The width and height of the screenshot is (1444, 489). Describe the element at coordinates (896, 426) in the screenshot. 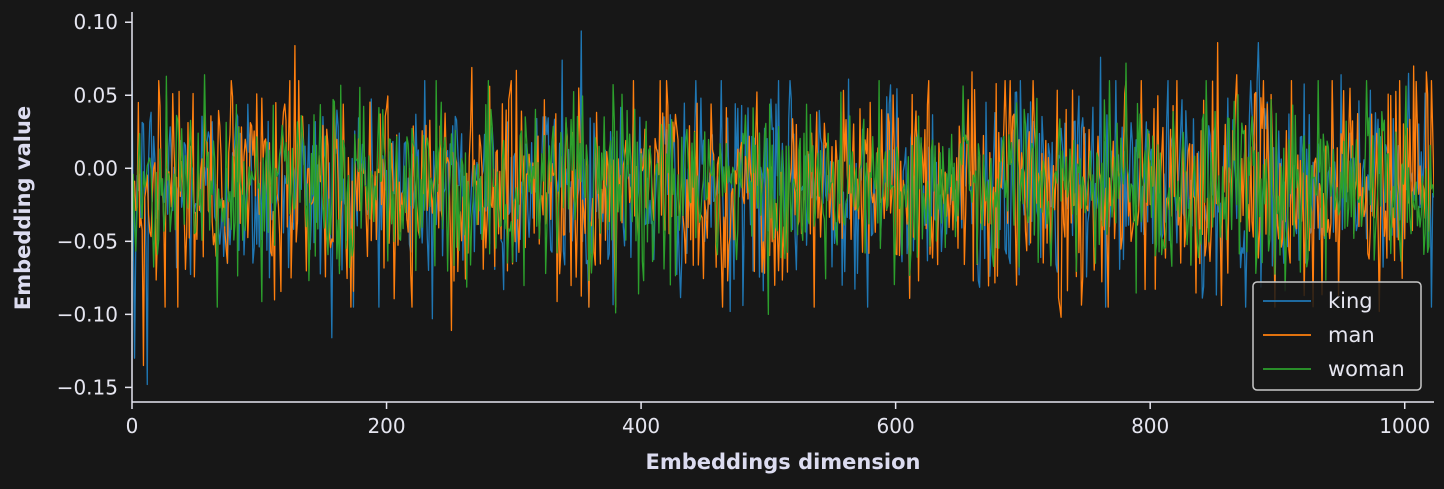

I see `x-tick-label: 600` at that location.